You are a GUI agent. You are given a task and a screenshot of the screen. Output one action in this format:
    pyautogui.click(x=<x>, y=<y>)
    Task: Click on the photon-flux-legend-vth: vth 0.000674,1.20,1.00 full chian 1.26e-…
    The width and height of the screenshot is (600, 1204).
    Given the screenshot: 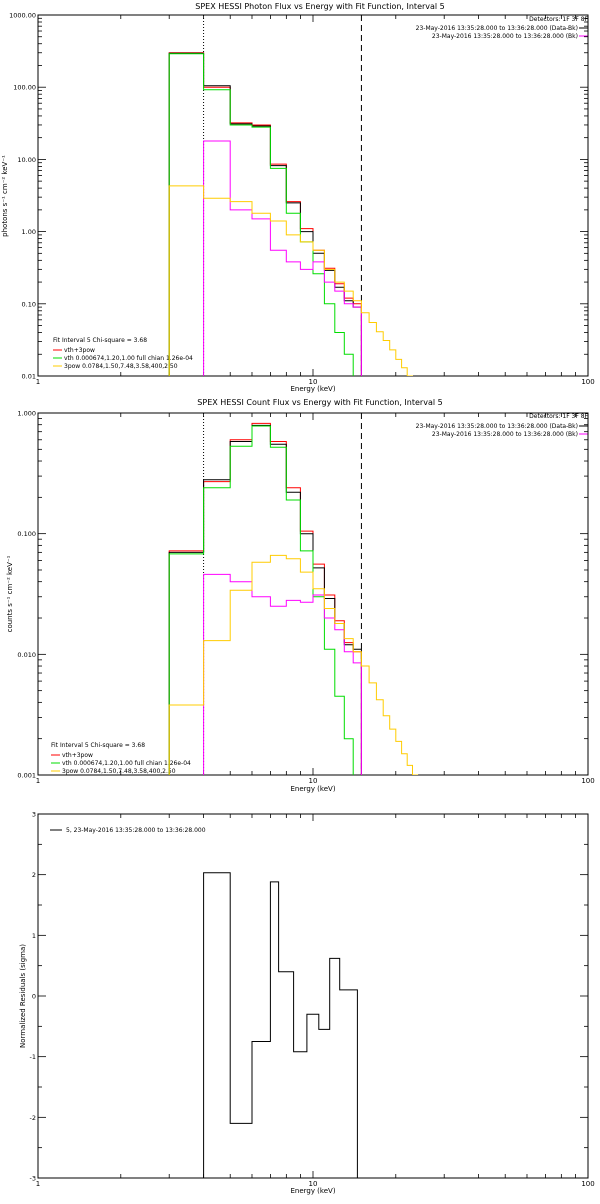 What is the action you would take?
    pyautogui.click(x=128, y=358)
    